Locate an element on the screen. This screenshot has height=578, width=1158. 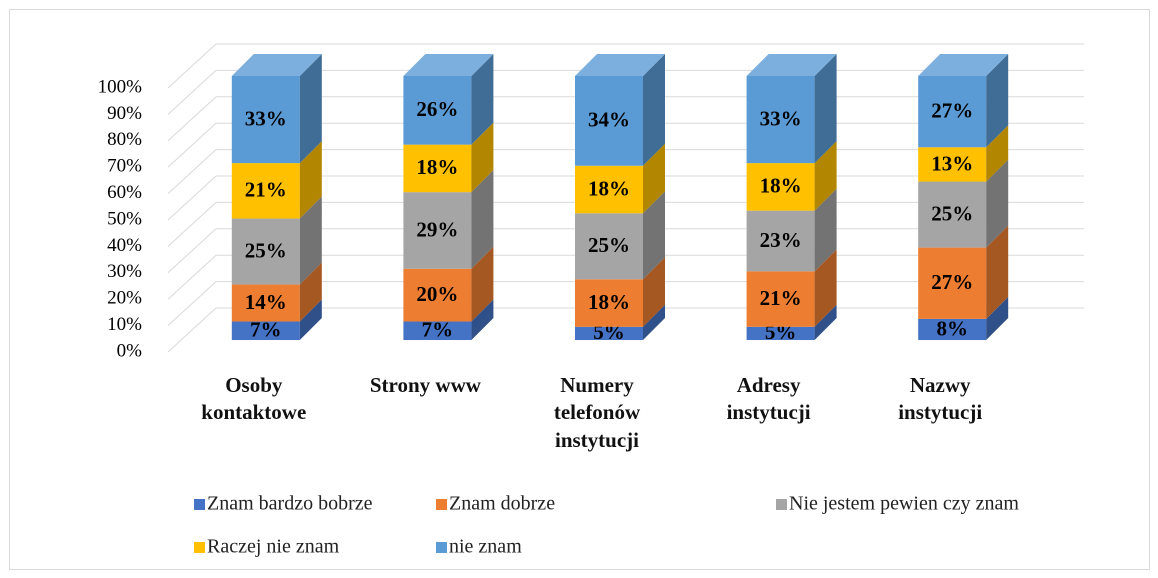
data-label: 26% is located at coordinates (437, 109).